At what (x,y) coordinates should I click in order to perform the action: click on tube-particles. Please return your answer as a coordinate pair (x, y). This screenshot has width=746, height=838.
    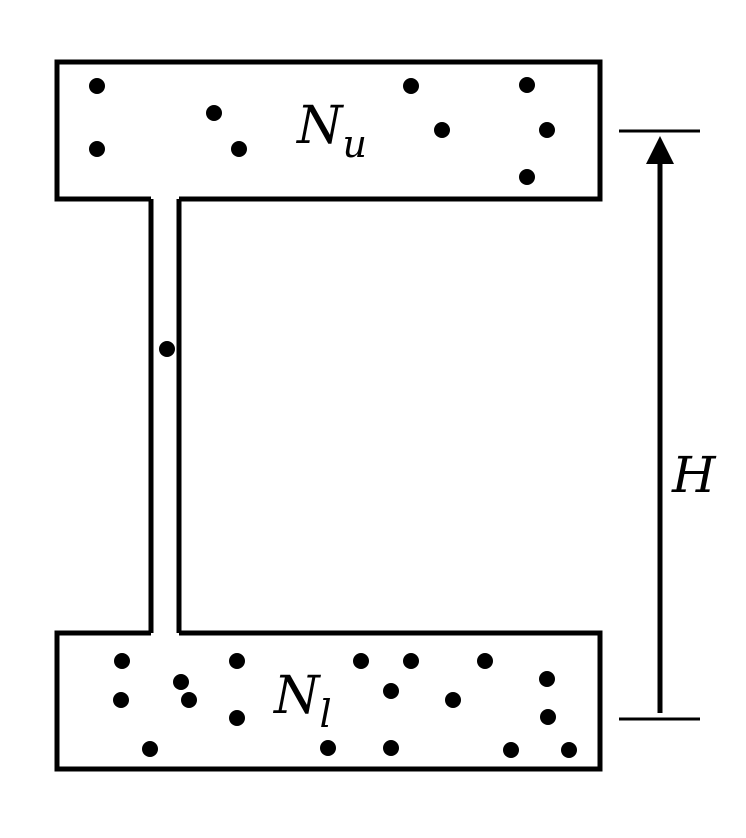
    Looking at the image, I should click on (167, 349).